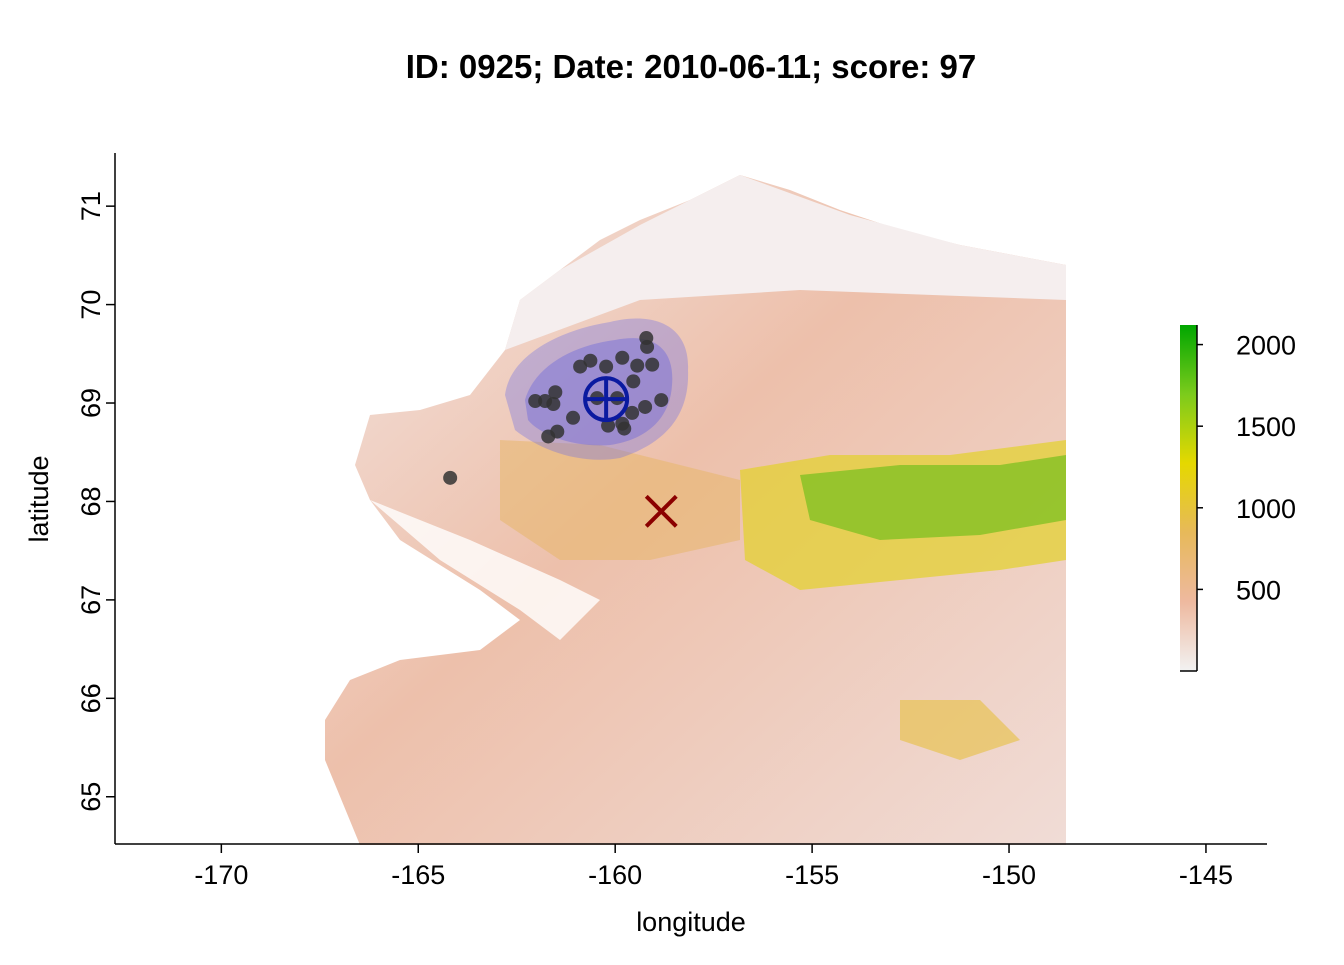 This screenshot has height=965, width=1344. I want to click on y-tick-label: 66, so click(91, 698).